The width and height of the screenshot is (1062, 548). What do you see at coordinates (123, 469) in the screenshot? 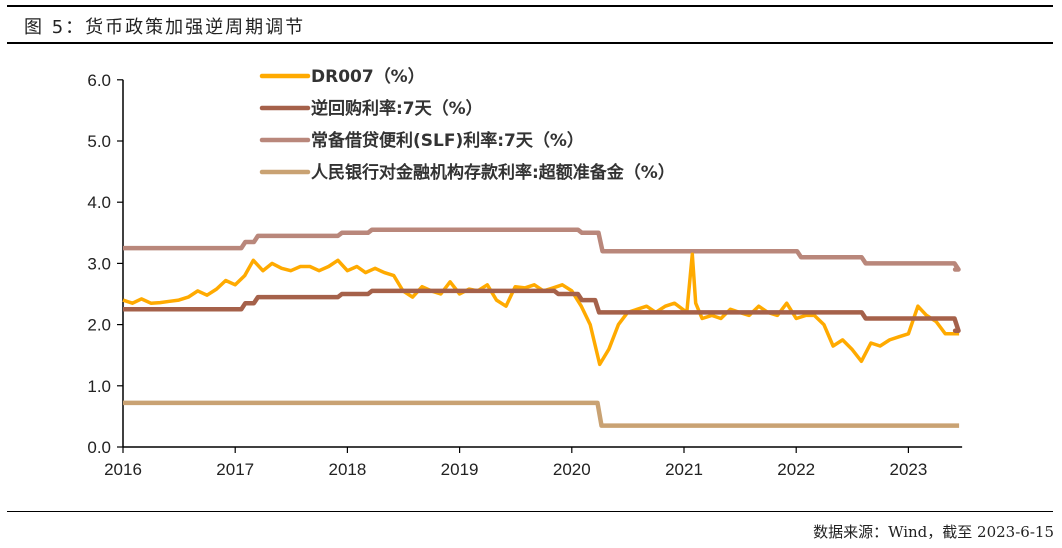
I see `x-tick-label: 2016` at bounding box center [123, 469].